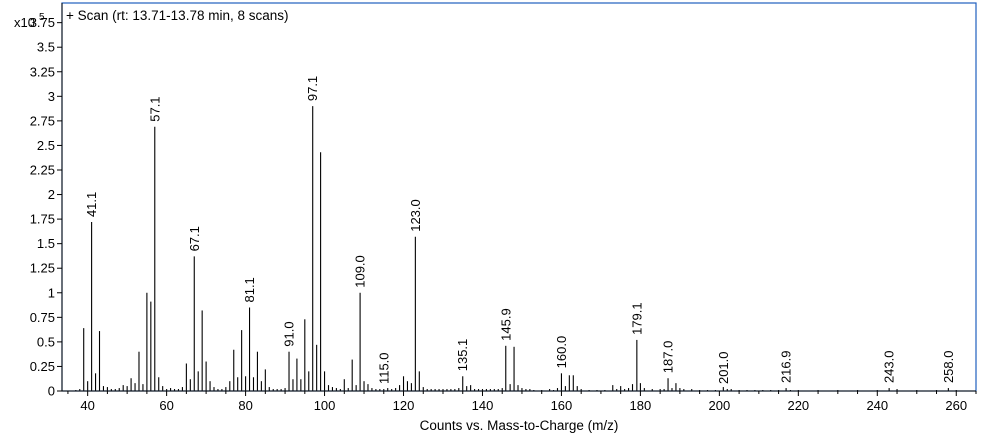 Image resolution: width=982 pixels, height=435 pixels. I want to click on y-tick-label: 0.75, so click(42, 317).